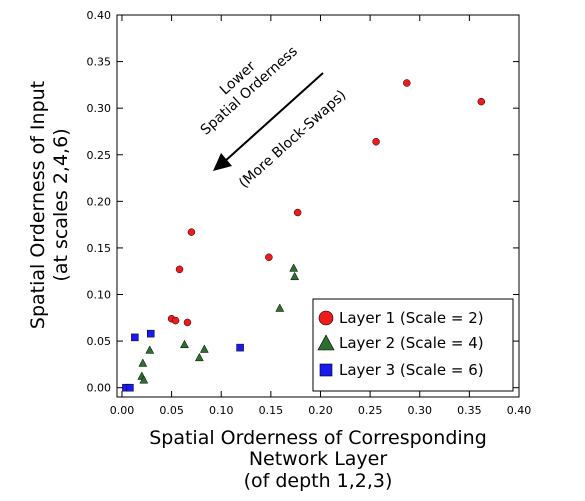  Describe the element at coordinates (411, 370) in the screenshot. I see `legend-label-layer-3: Layer 3 (Scale = 6)` at that location.